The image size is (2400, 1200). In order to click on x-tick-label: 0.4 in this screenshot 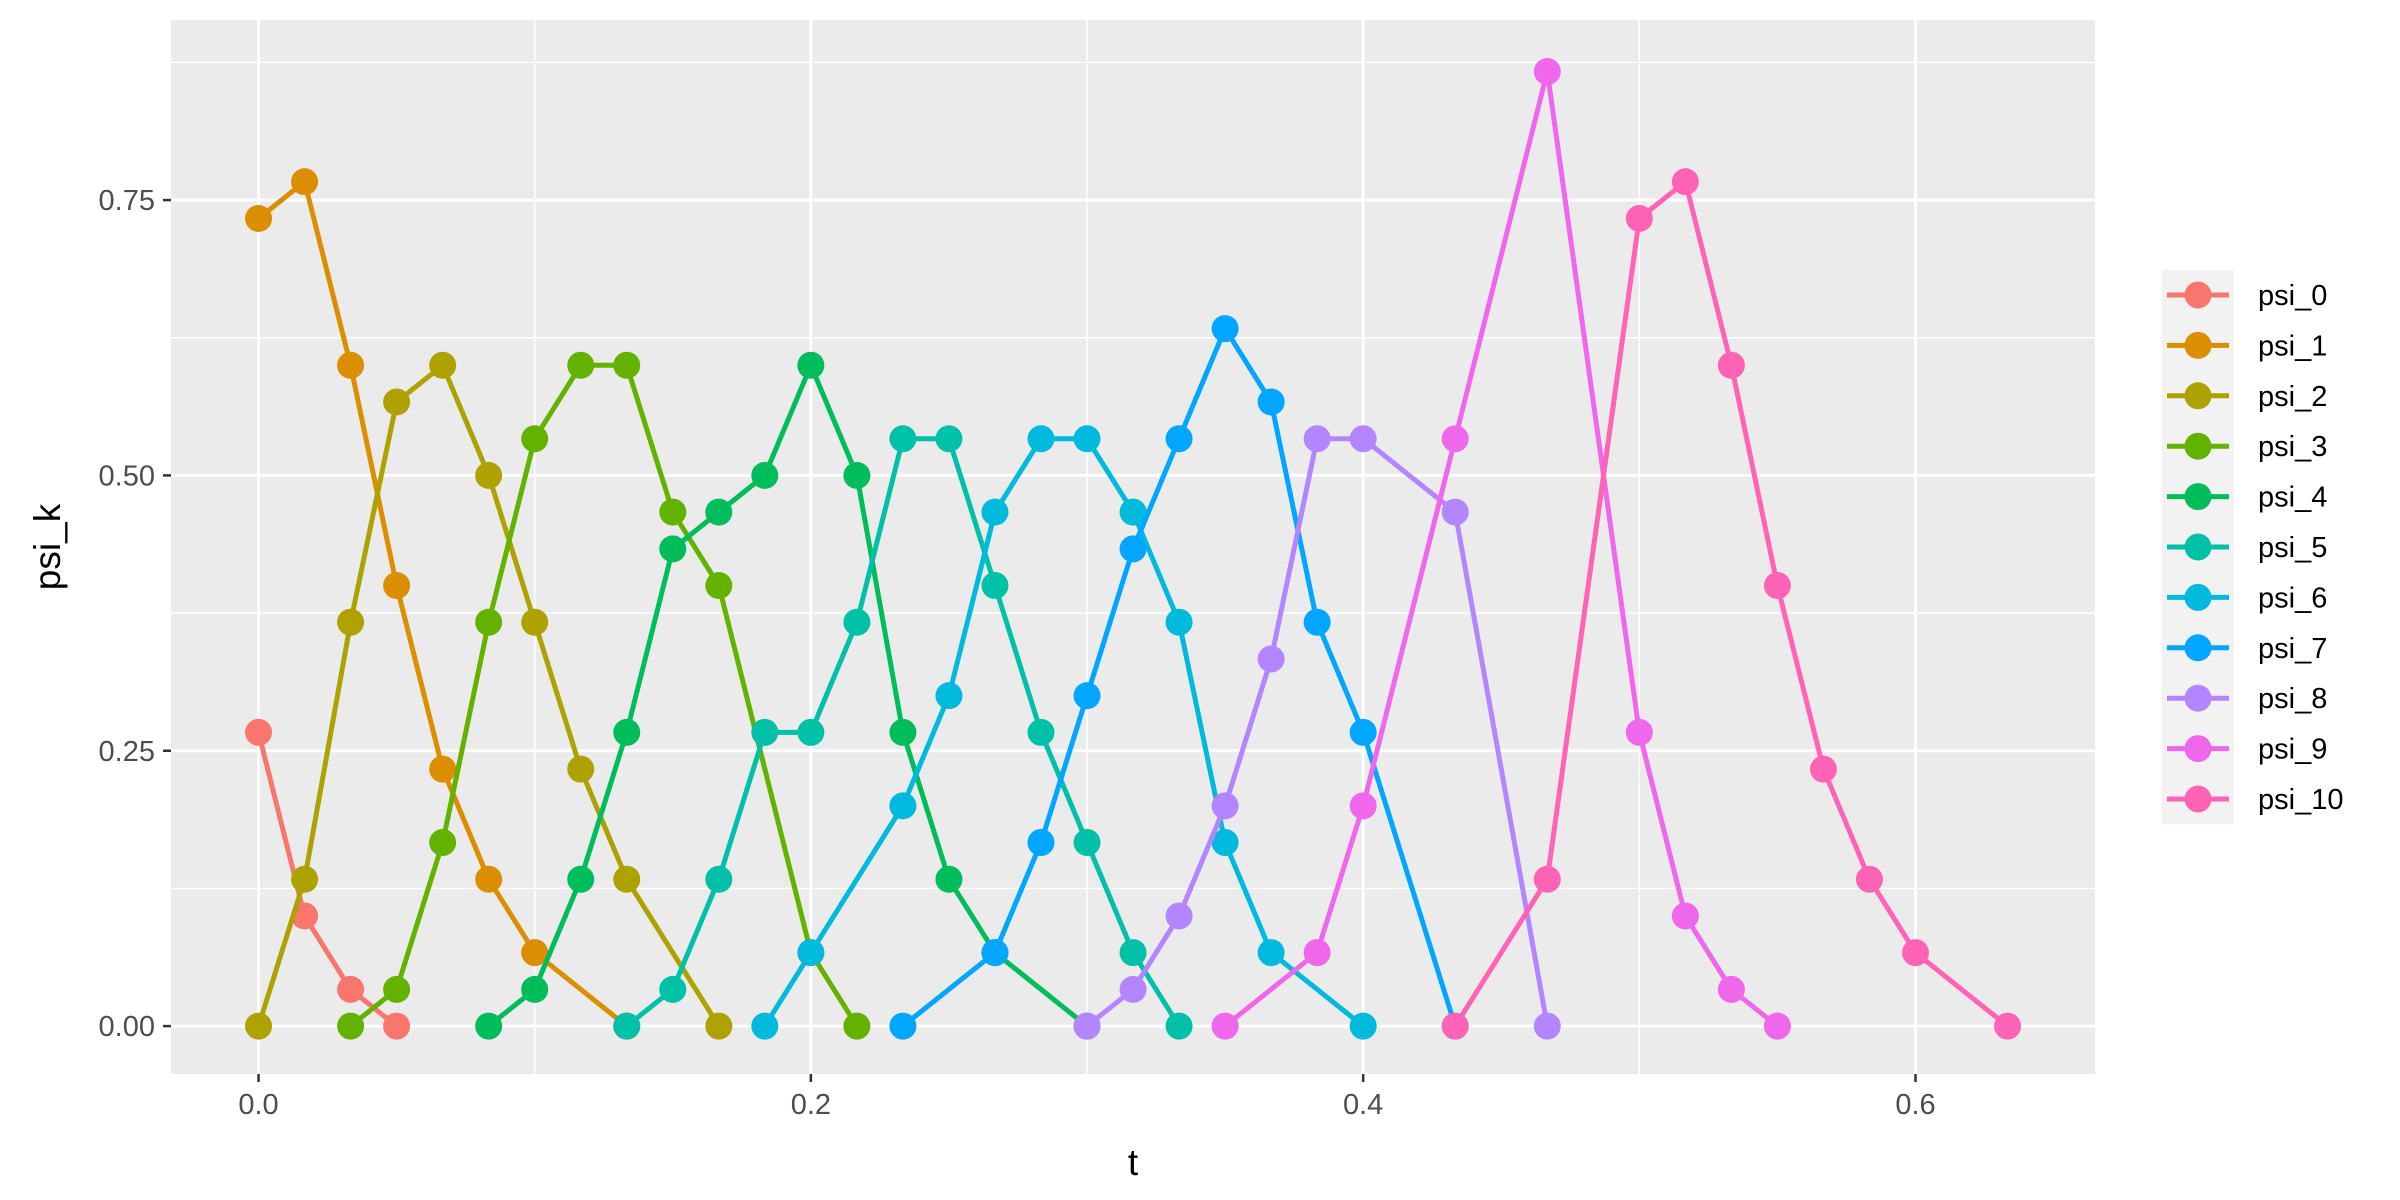, I will do `click(1363, 1105)`.